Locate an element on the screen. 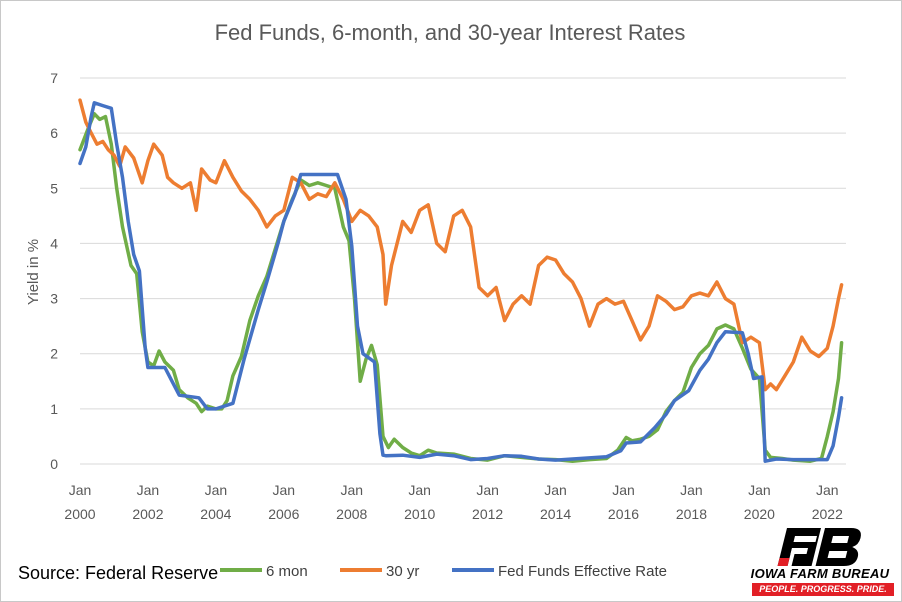 This screenshot has width=902, height=602. x-tick-label: 2006 is located at coordinates (283, 514).